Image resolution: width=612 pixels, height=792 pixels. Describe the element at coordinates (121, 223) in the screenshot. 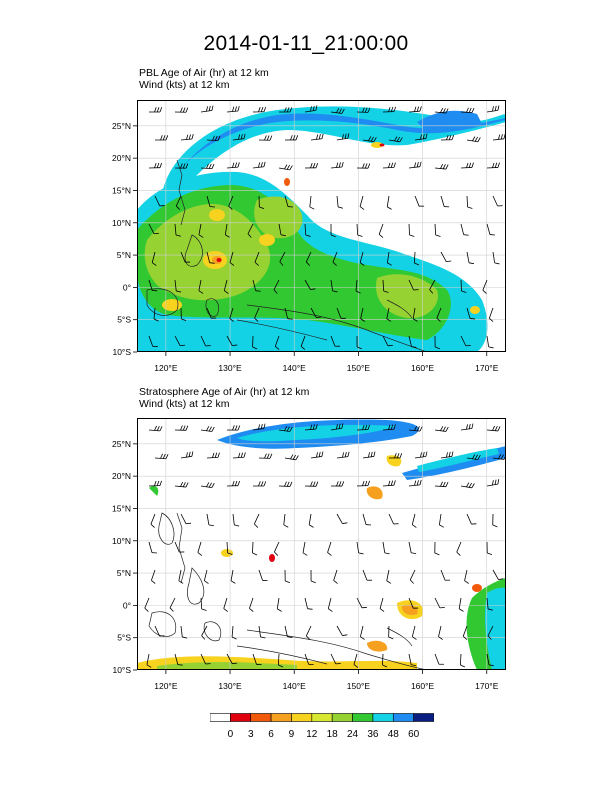

I see `lat-tick-label: 10°N` at that location.